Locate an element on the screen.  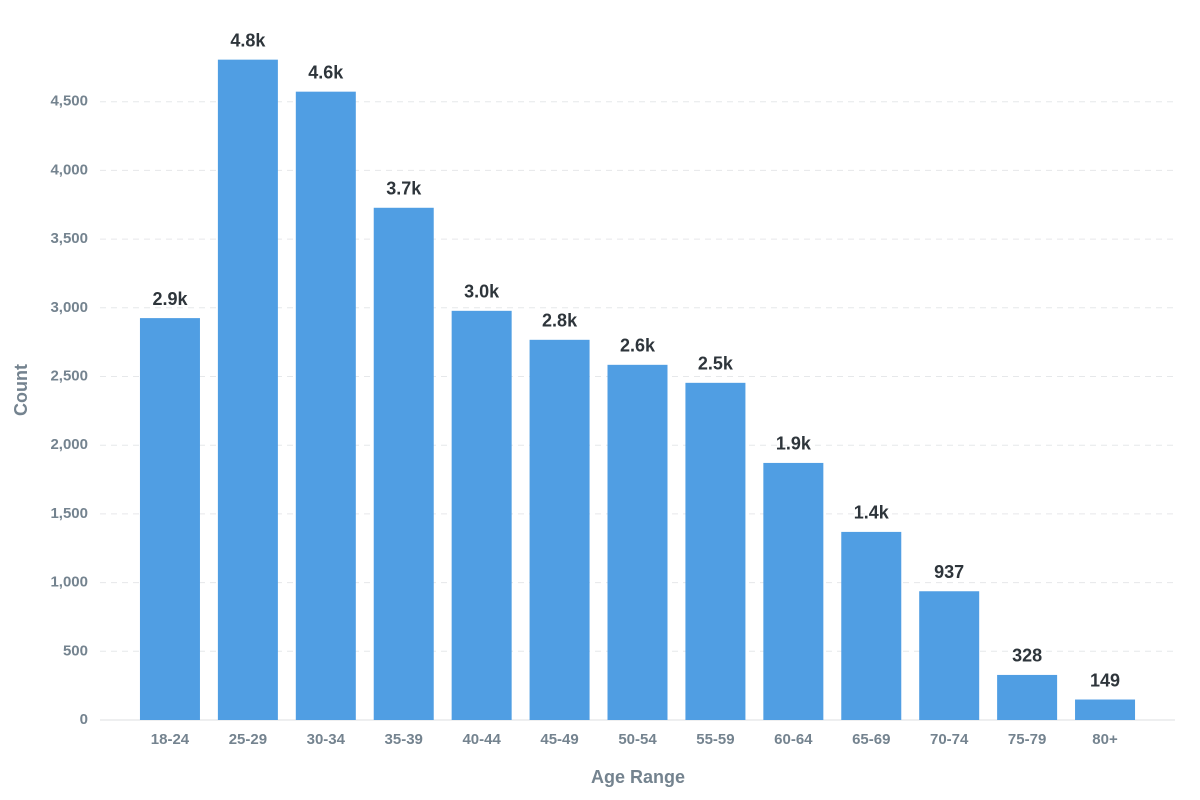
y-tick-label: 0 is located at coordinates (84, 719).